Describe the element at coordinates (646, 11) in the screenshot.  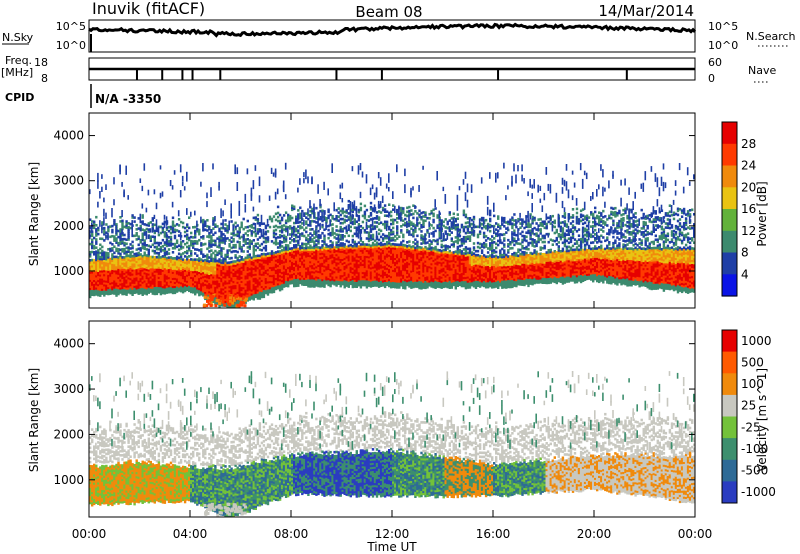
I see `date-title: 14/Mar/2014` at that location.